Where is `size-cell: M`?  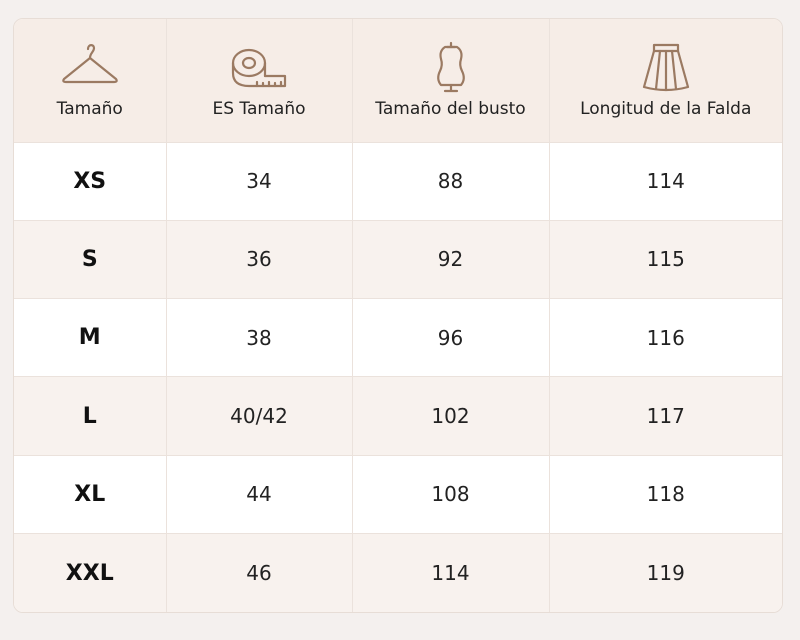
size-cell: M is located at coordinates (90, 338).